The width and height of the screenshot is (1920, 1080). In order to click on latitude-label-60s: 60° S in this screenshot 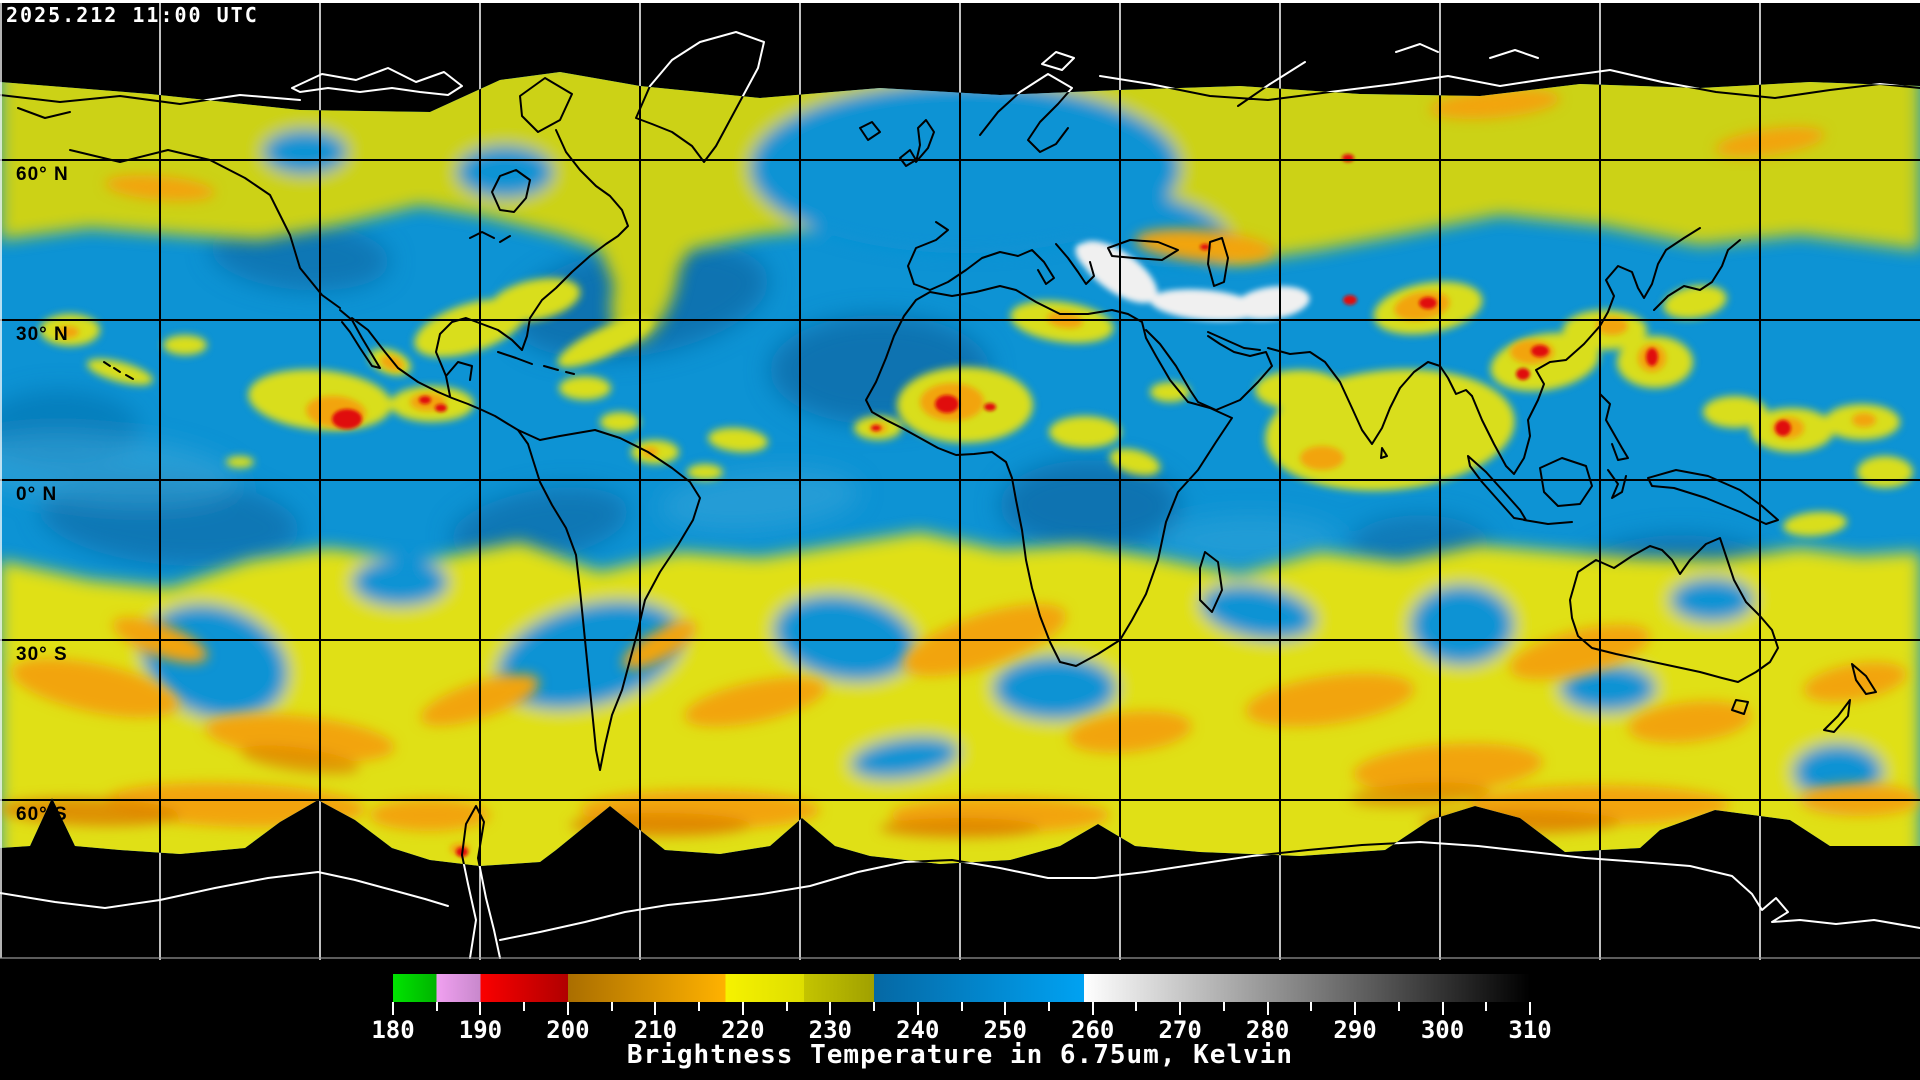, I will do `click(42, 814)`.